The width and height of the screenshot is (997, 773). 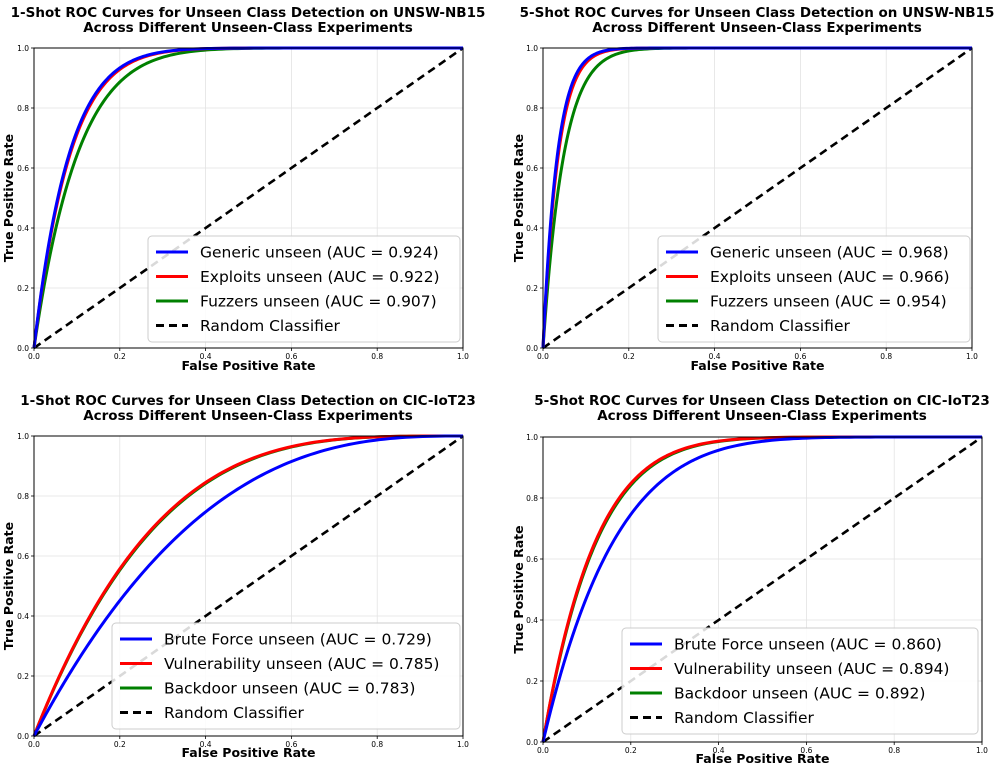 I want to click on legend-entry-label: Fuzzers unseen (AUC = 0.954), so click(x=828, y=302).